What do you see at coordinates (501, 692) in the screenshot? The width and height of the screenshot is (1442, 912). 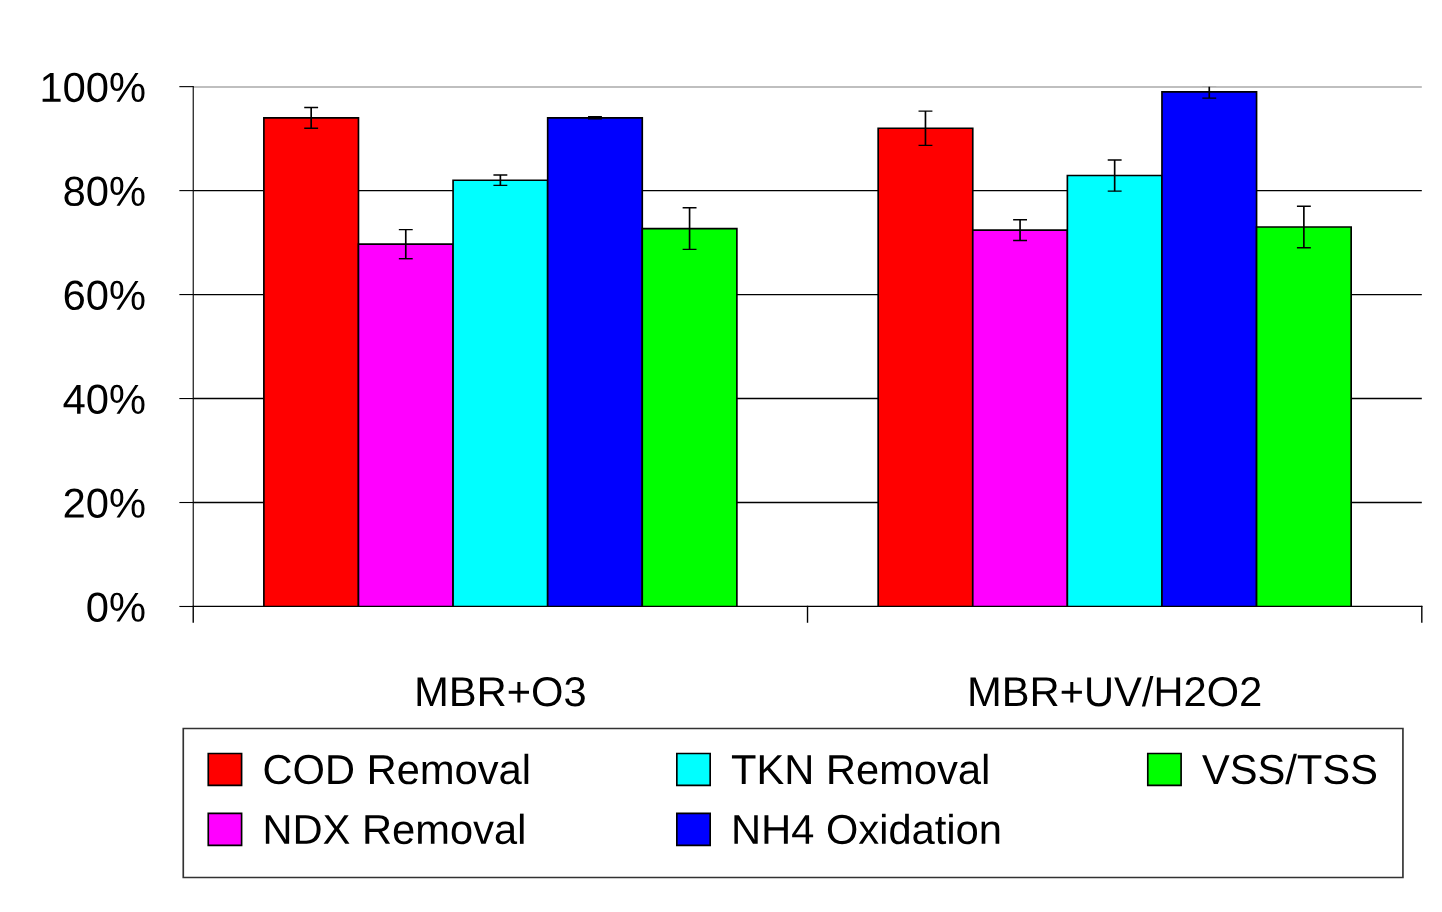 I see `x-tick-label: MBR+O3` at bounding box center [501, 692].